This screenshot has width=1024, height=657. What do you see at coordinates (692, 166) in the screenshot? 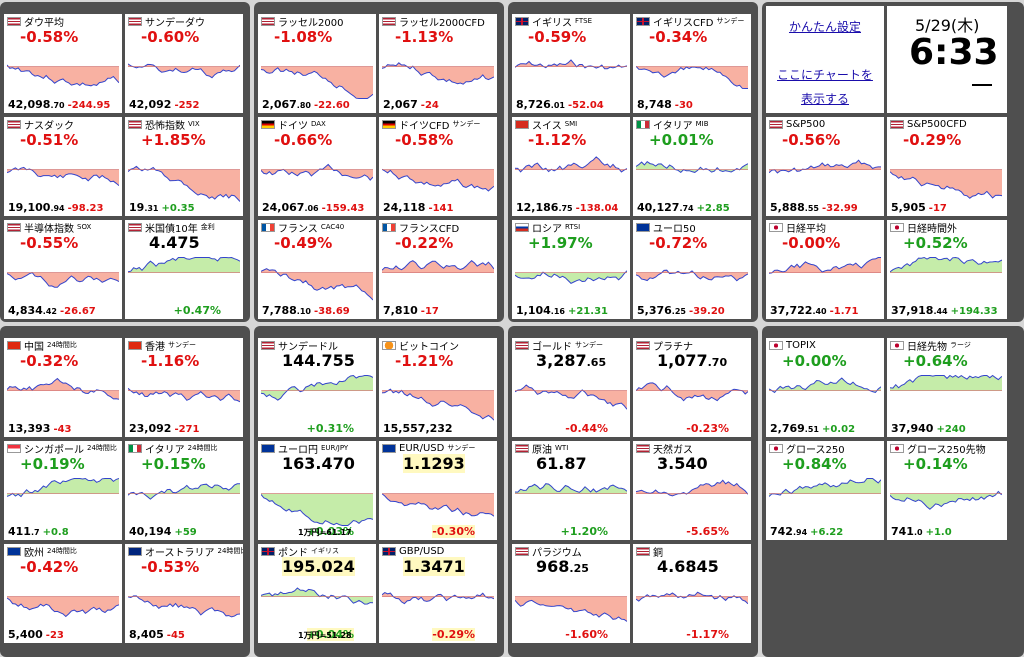
I see `market-tile: イタリア MIB +0.01% 40,127.74 +2.85` at bounding box center [692, 166].